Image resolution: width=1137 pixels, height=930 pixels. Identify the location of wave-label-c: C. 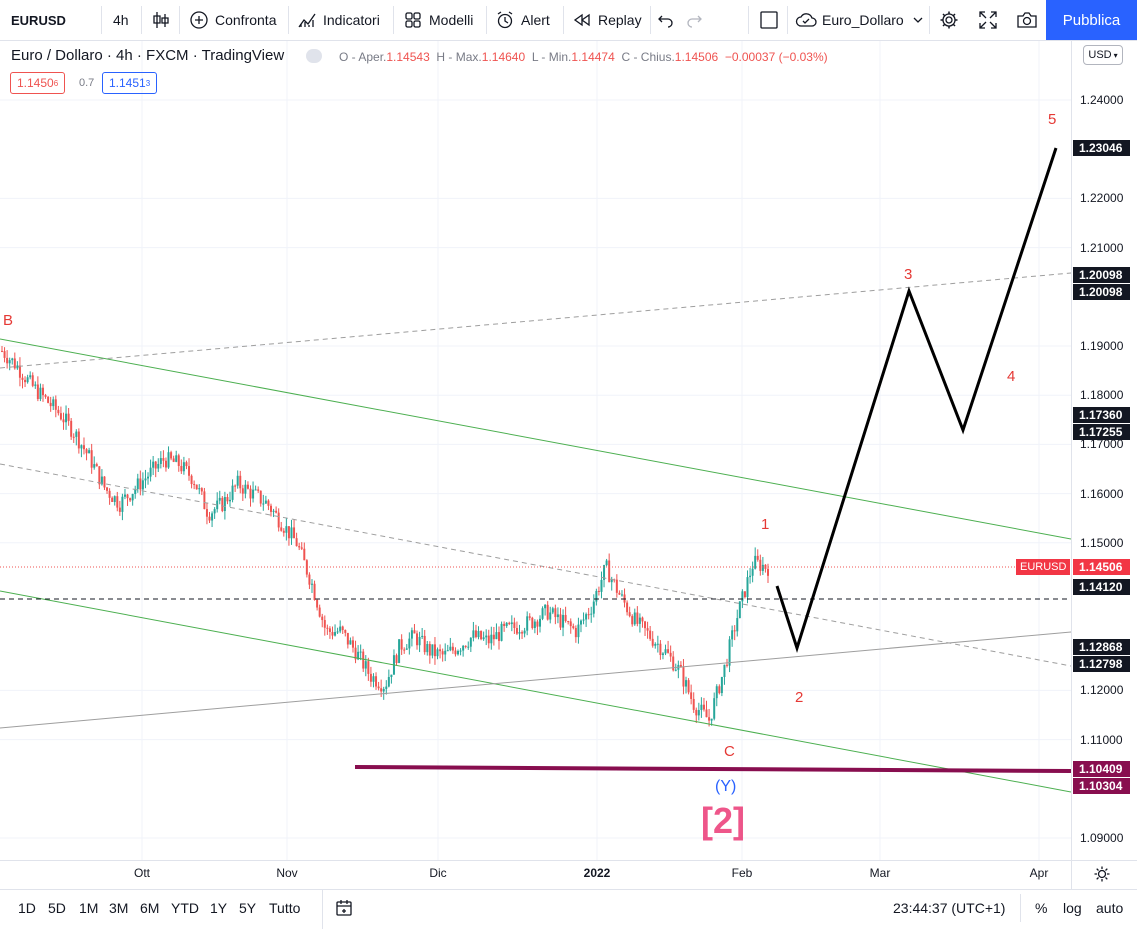
(729, 751).